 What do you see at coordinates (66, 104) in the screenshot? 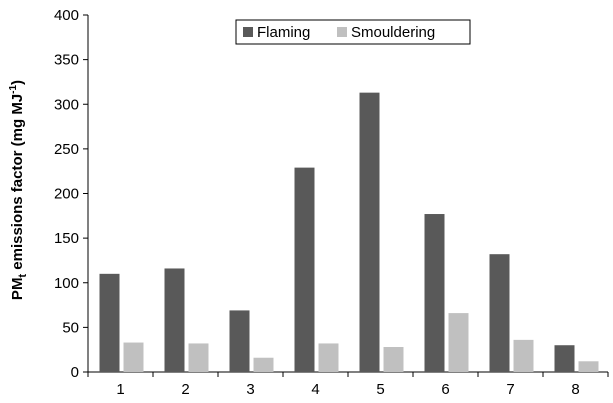
I see `y-tick-label: 300` at bounding box center [66, 104].